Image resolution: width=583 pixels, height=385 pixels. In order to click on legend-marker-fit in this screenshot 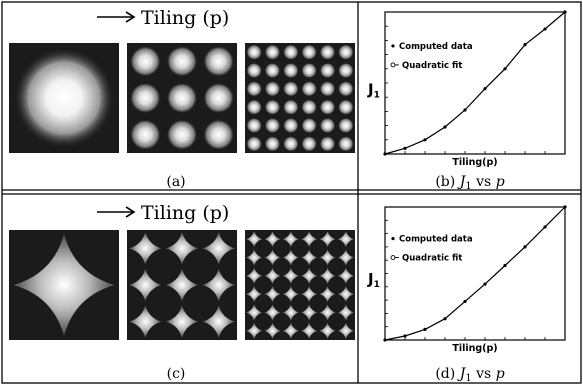, I will do `click(393, 65)`.